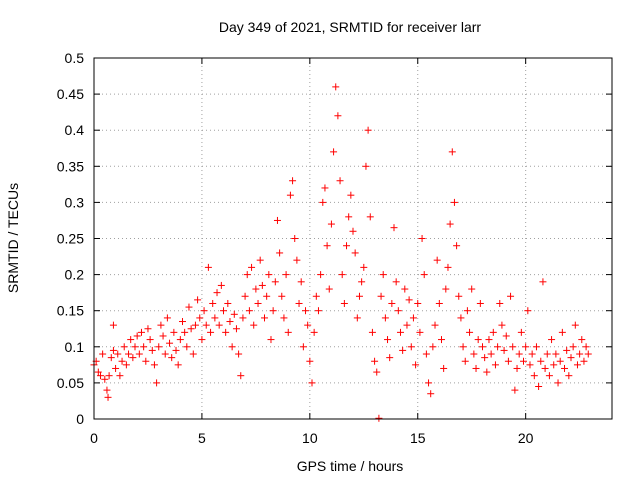  What do you see at coordinates (80, 419) in the screenshot?
I see `y-tick-label: 0` at bounding box center [80, 419].